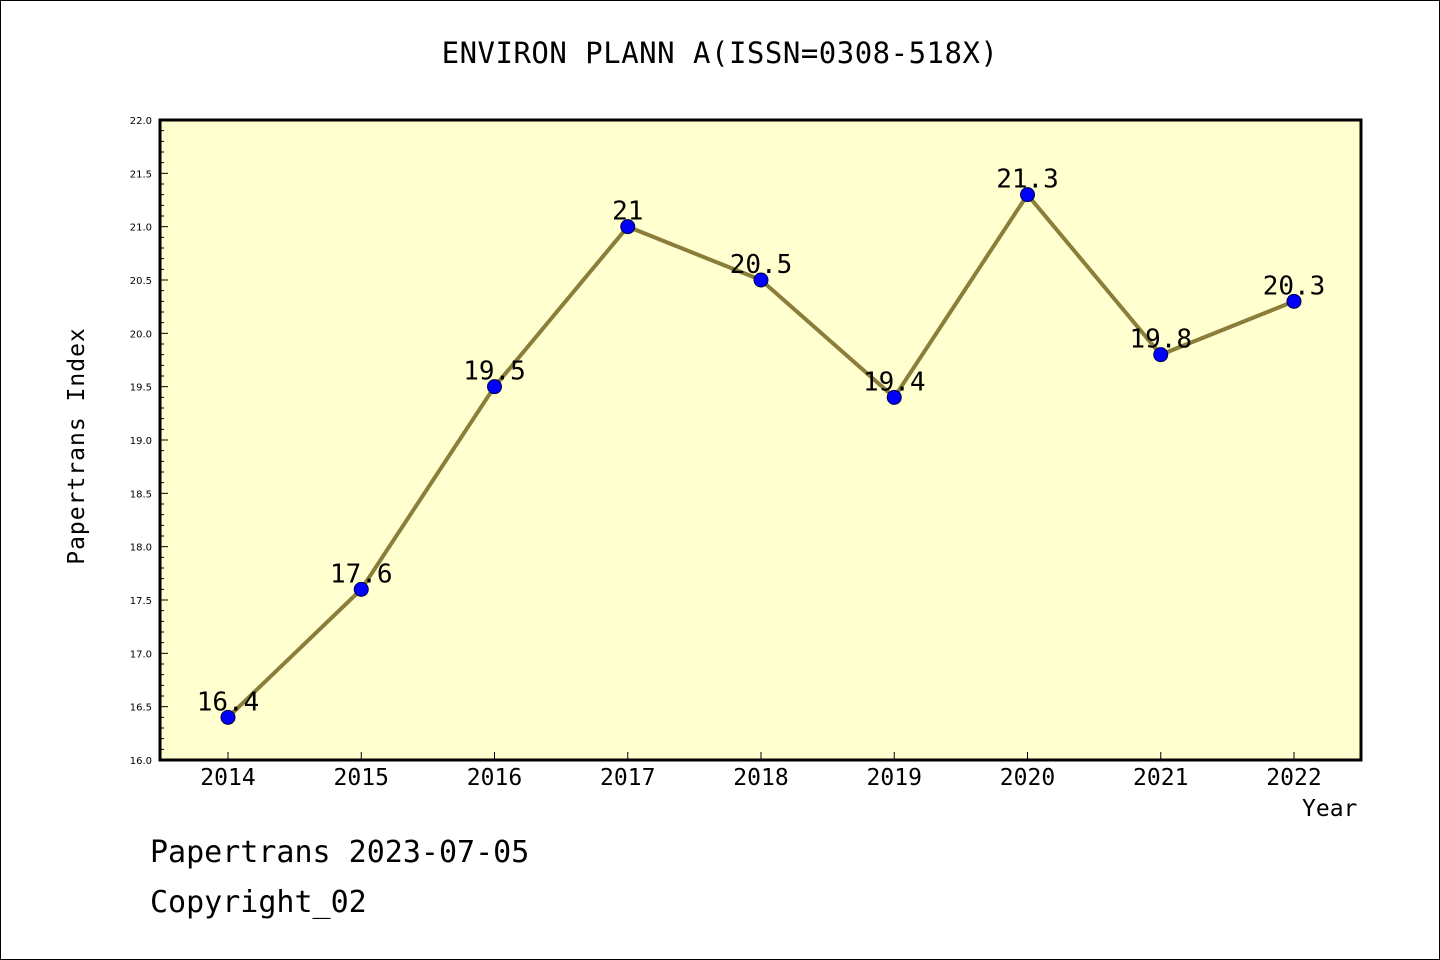  I want to click on y-tick-label: 18.5, so click(141, 494).